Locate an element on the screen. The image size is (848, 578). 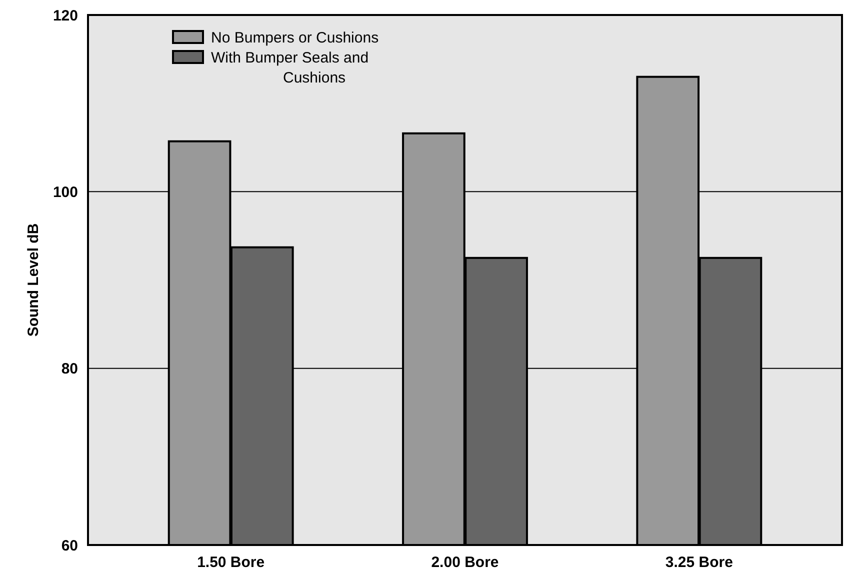
y-tick-label: 100 is located at coordinates (65, 192).